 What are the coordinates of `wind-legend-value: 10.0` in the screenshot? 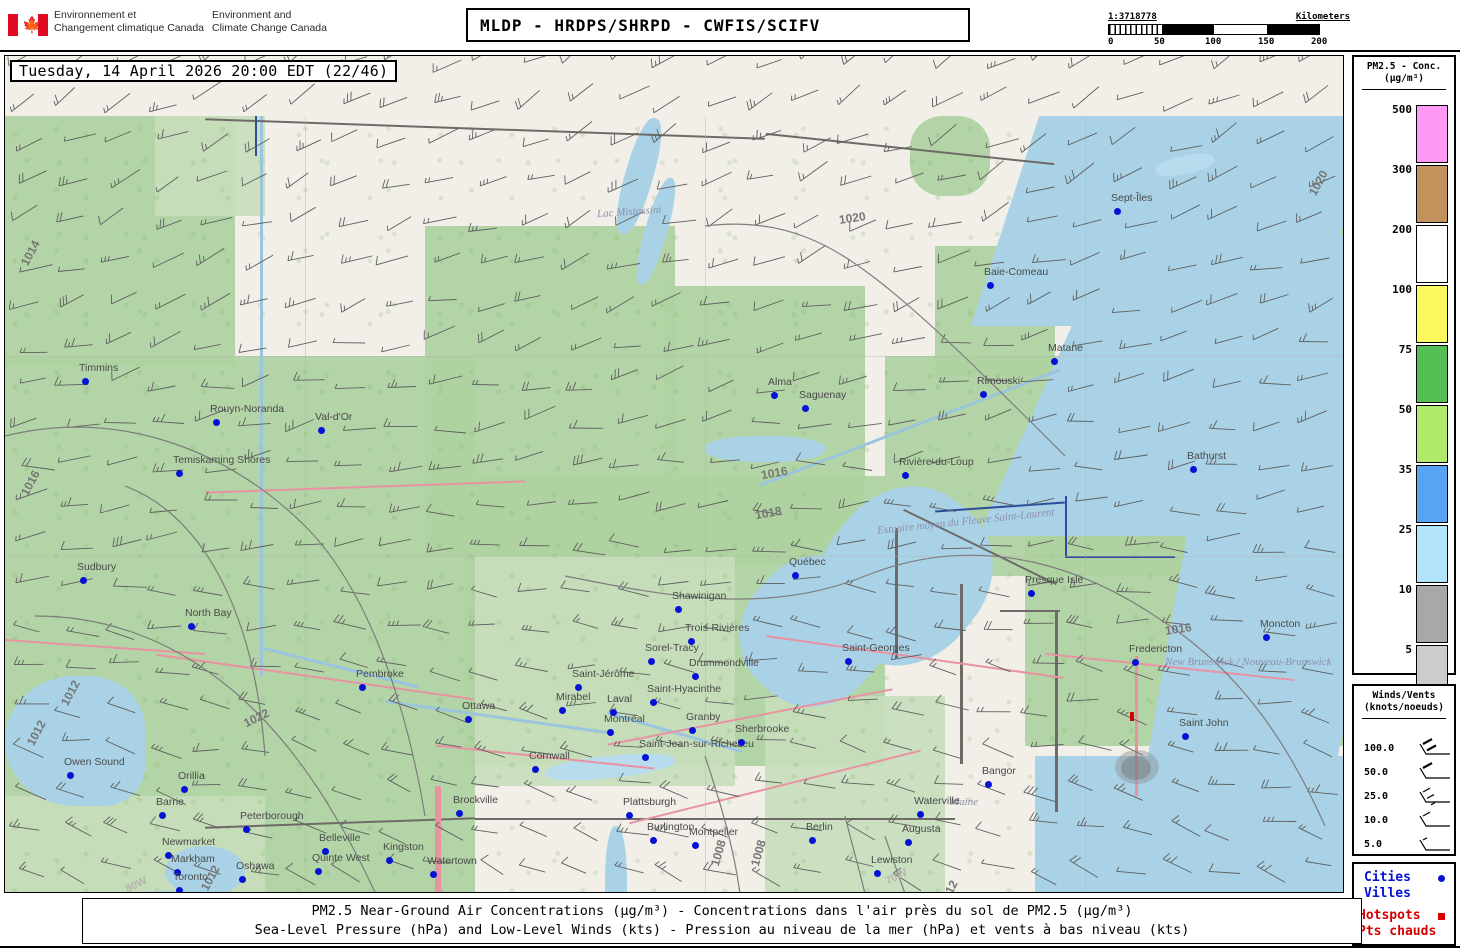 It's located at (1376, 820).